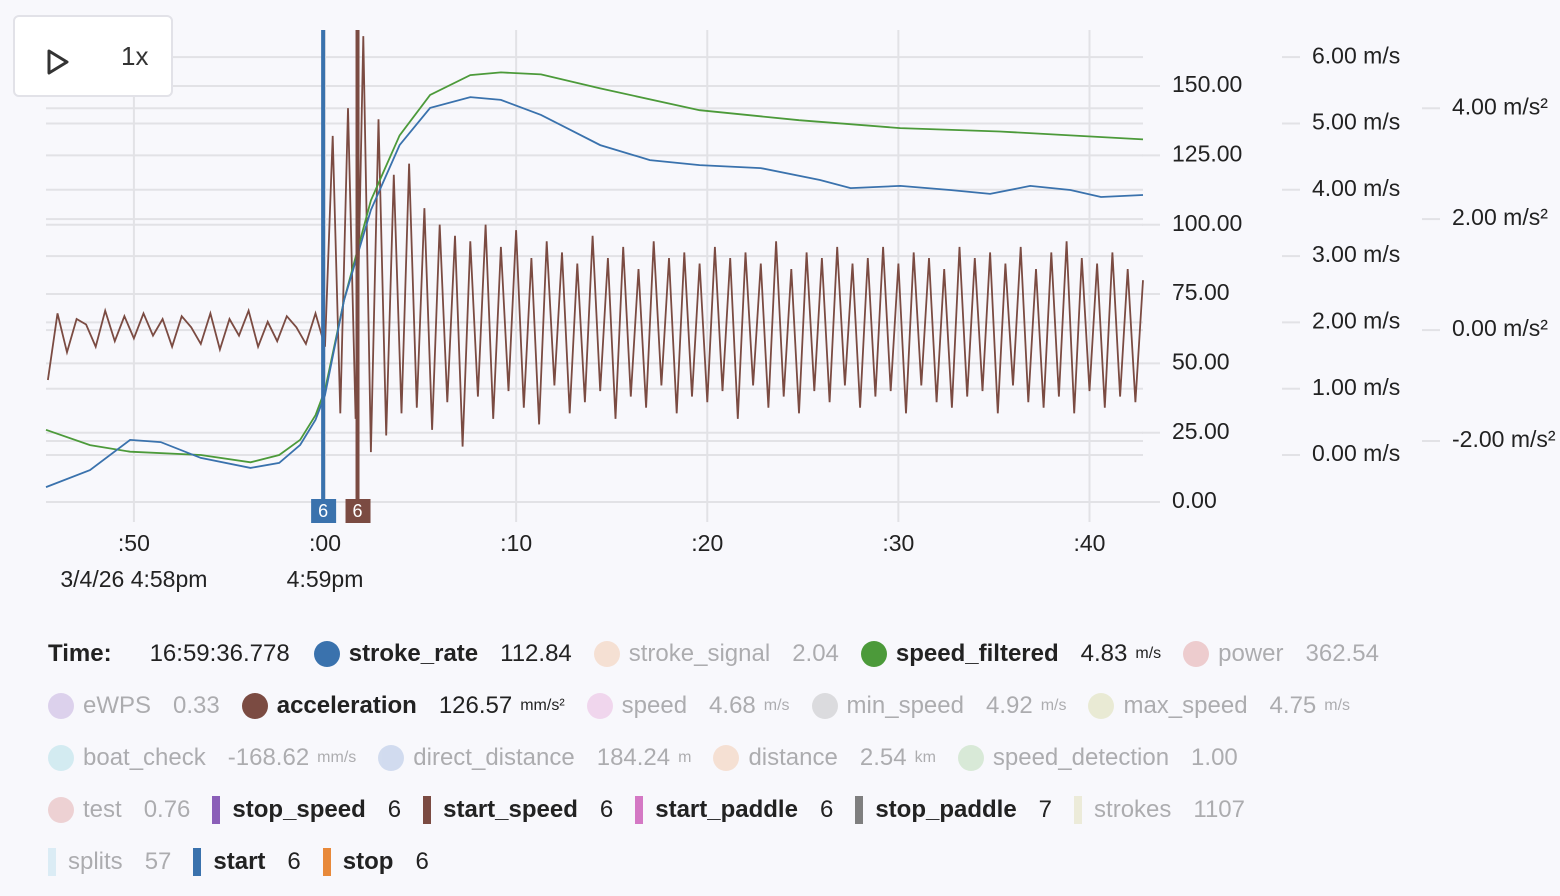 This screenshot has height=896, width=1560. I want to click on y-tick-label: 3.00 m/s, so click(1356, 254).